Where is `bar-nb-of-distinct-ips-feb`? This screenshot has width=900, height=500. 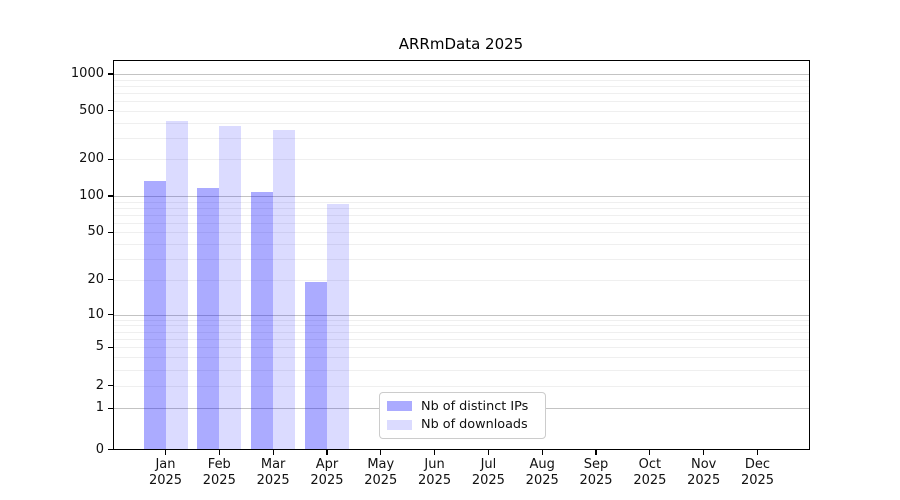
bar-nb-of-distinct-ips-feb is located at coordinates (208, 318).